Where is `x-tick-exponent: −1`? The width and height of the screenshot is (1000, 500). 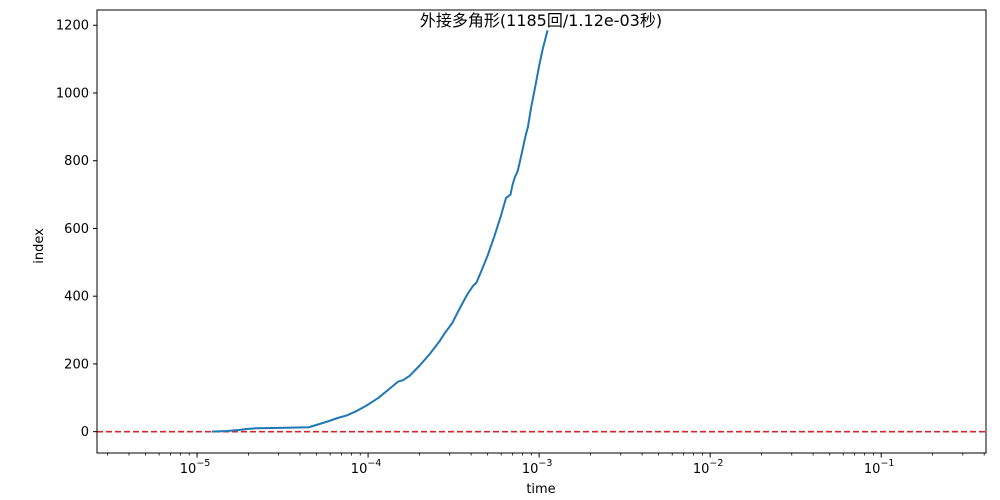 x-tick-exponent: −1 is located at coordinates (887, 463).